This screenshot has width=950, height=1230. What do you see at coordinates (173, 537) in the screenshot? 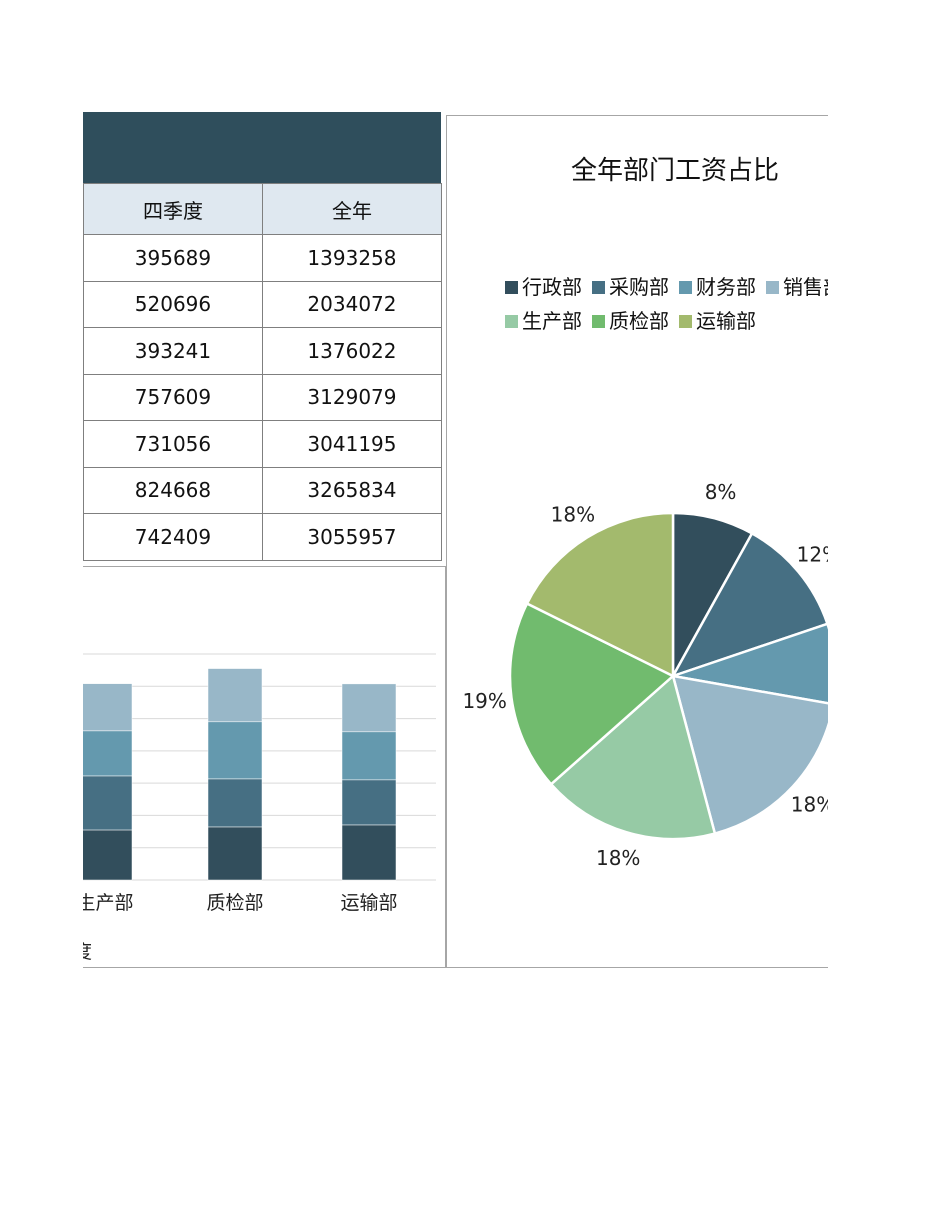
I see `table-cell: 742409` at bounding box center [173, 537].